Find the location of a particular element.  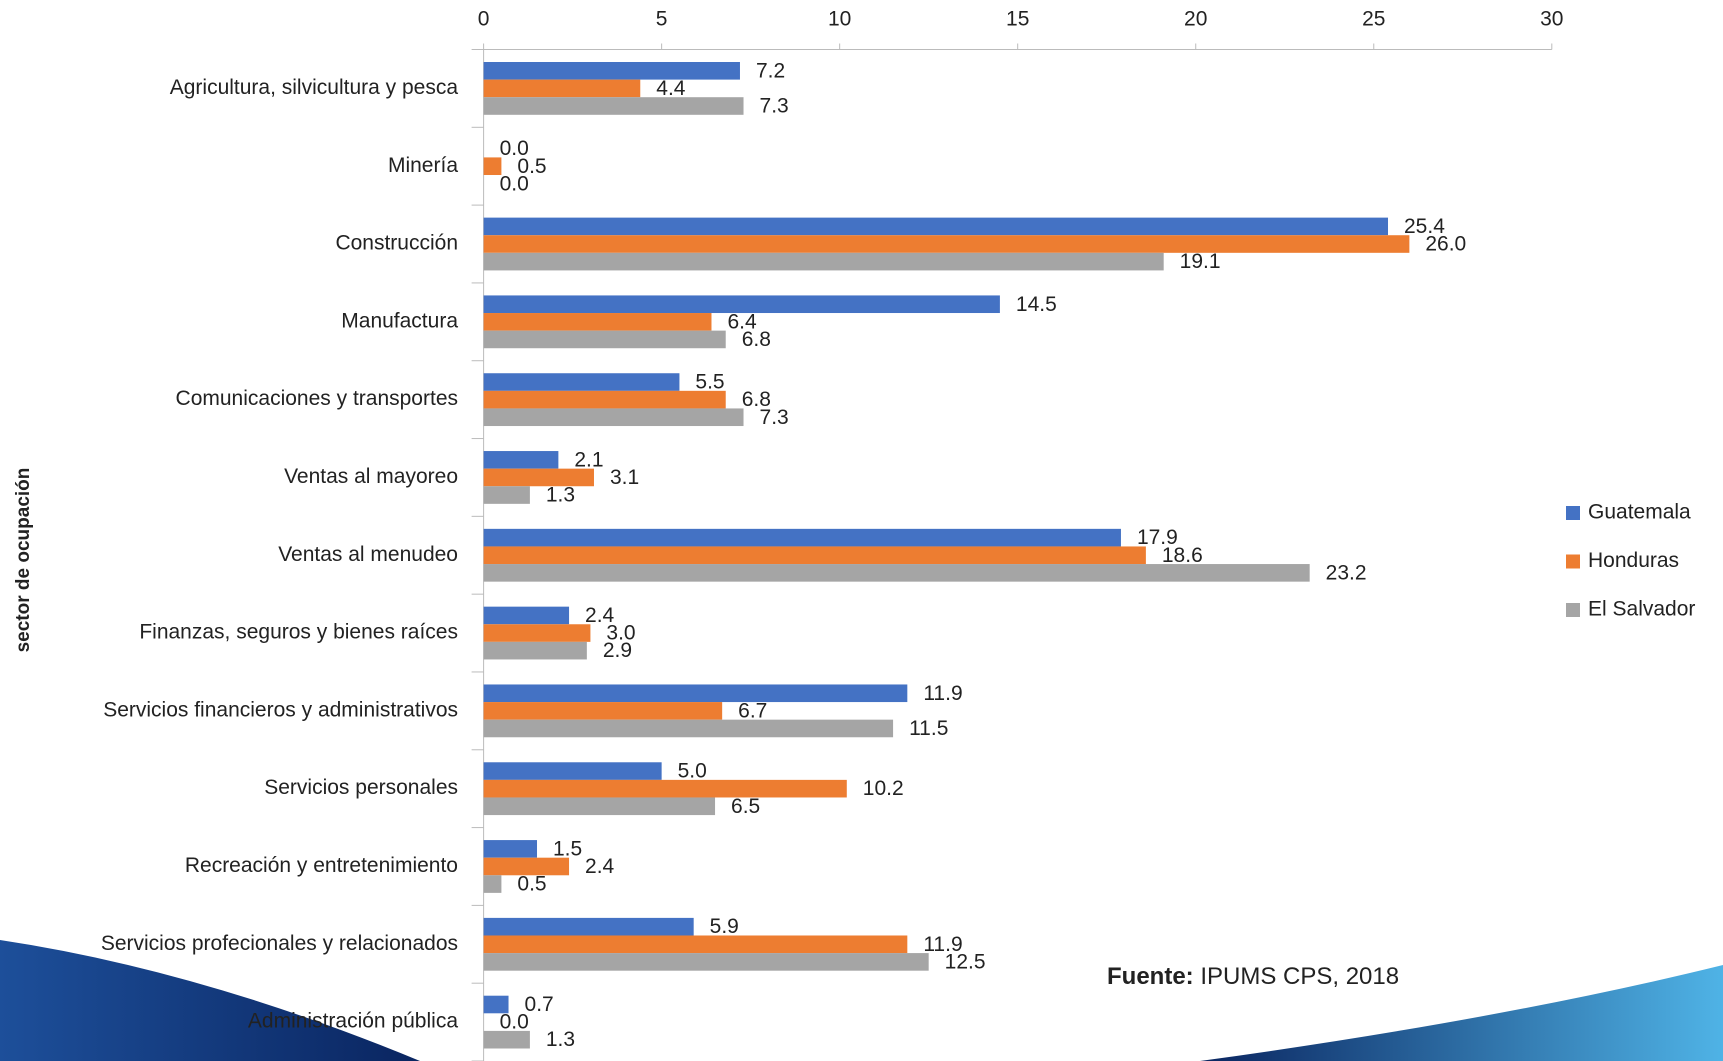

value-label: 11.5 is located at coordinates (928, 728).